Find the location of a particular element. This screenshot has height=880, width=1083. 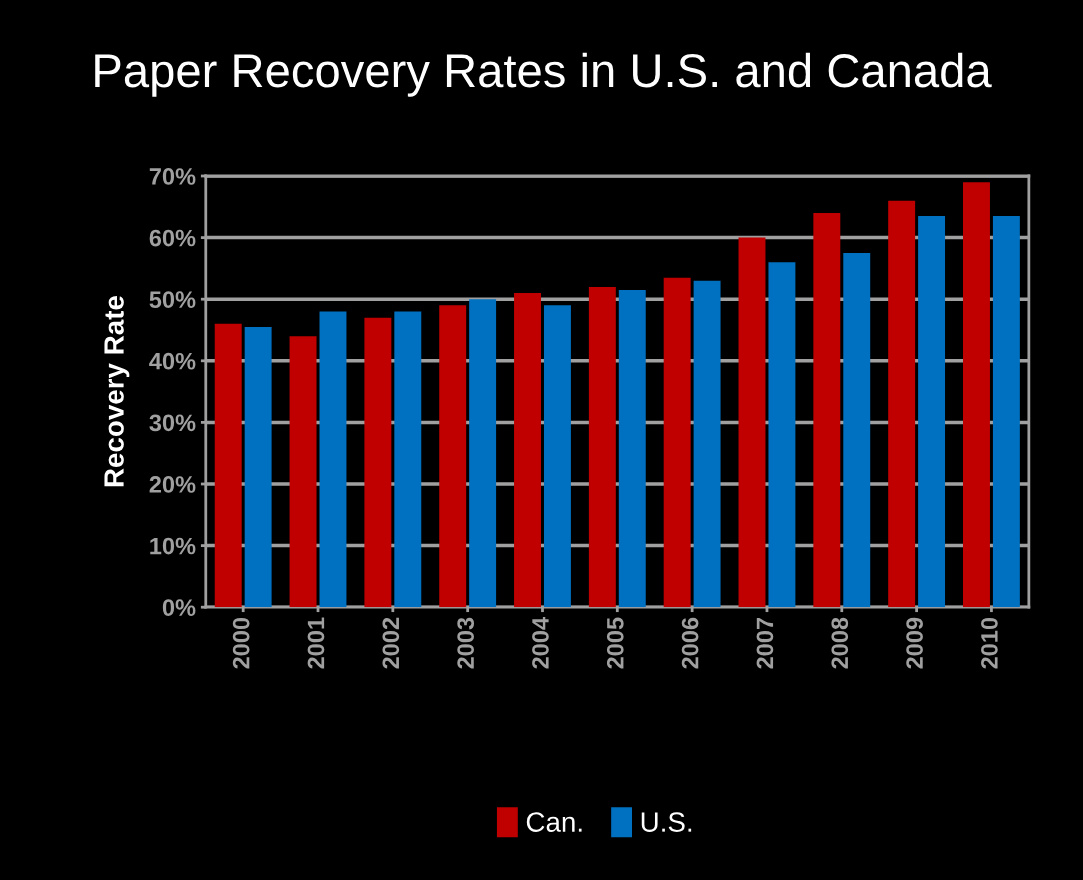

x-tick-label: 2002 is located at coordinates (391, 643).